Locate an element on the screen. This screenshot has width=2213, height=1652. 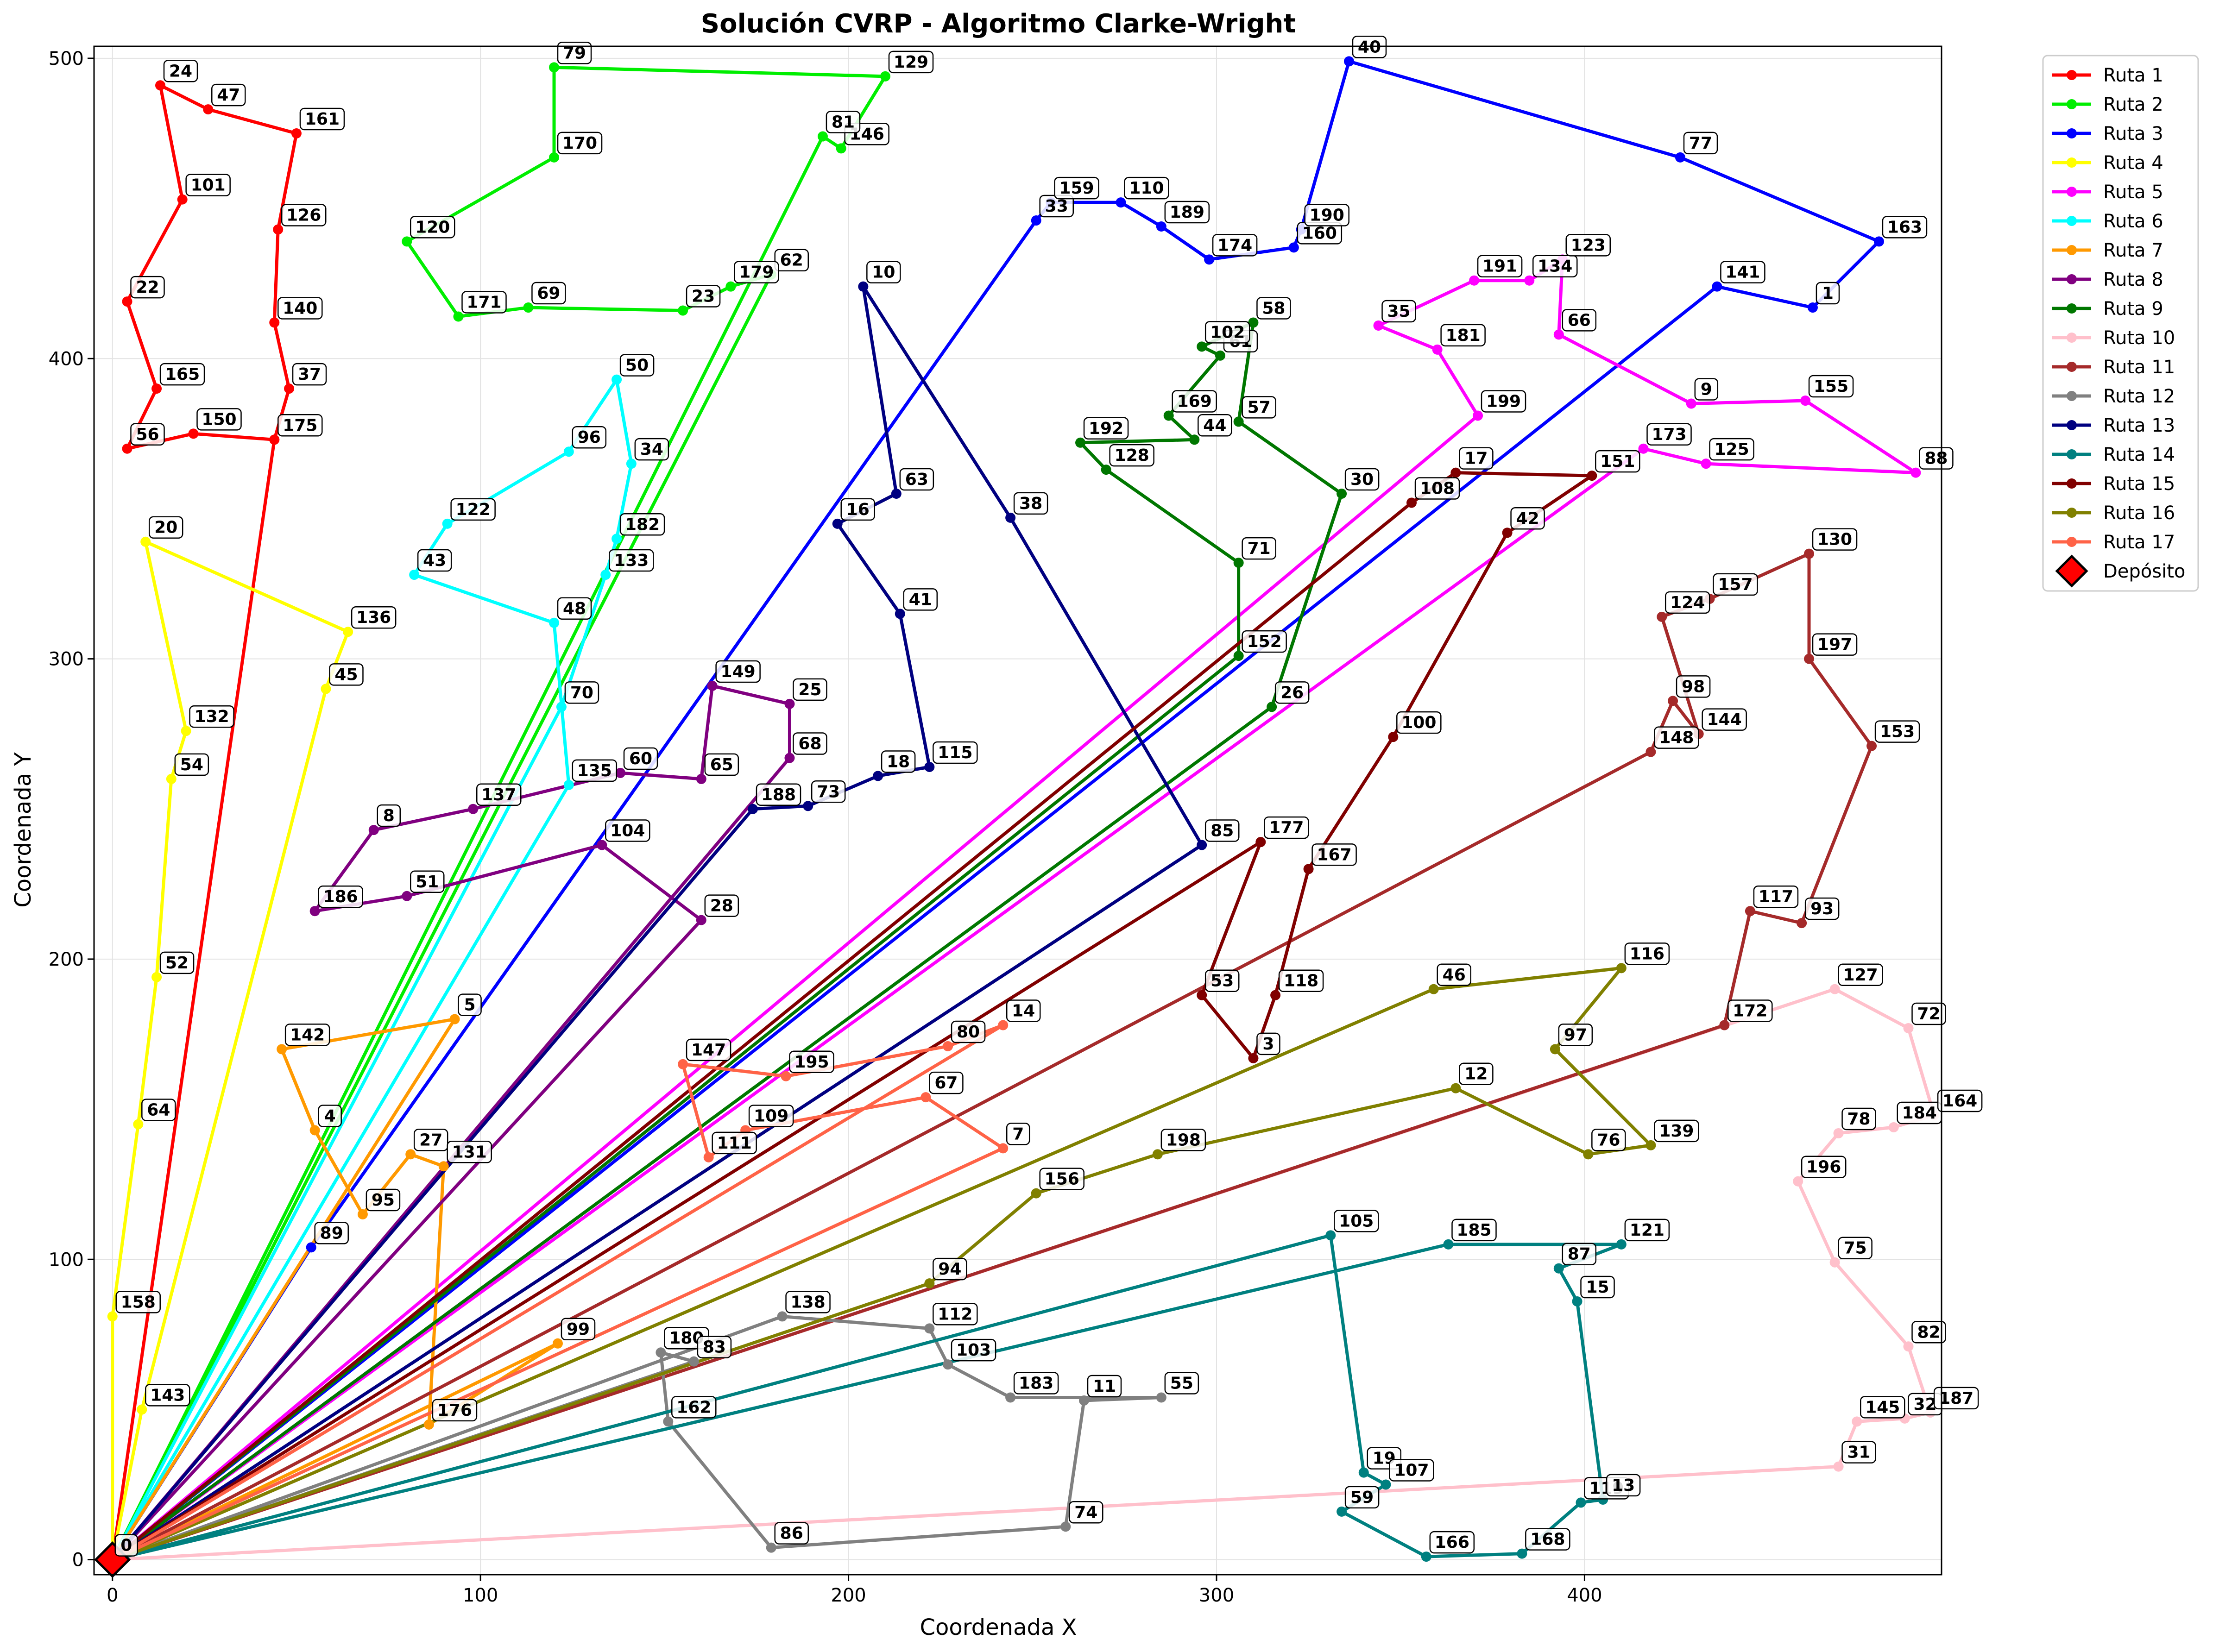
node-label: 133 is located at coordinates (631, 560).